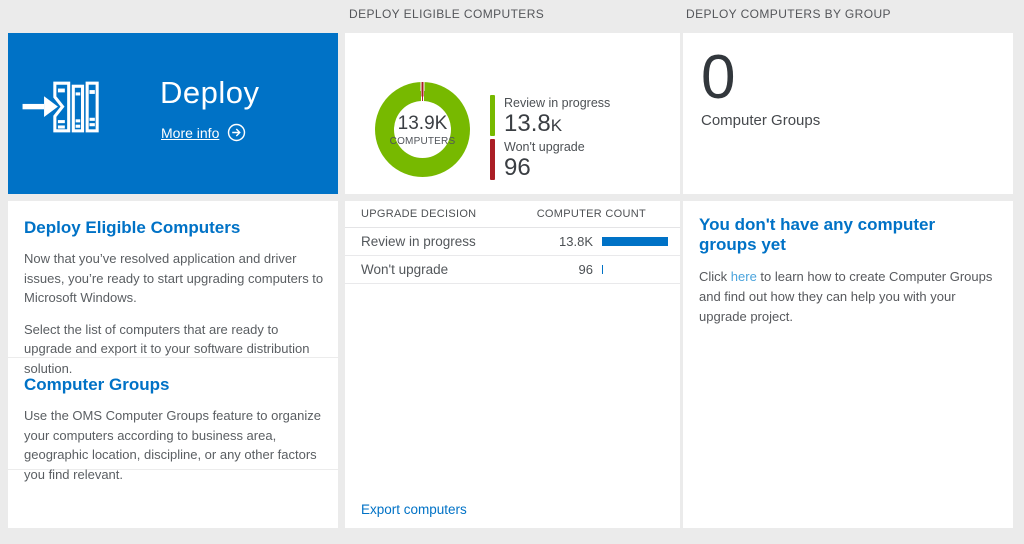 The width and height of the screenshot is (1024, 544). I want to click on computer-groups-count: 0, so click(718, 77).